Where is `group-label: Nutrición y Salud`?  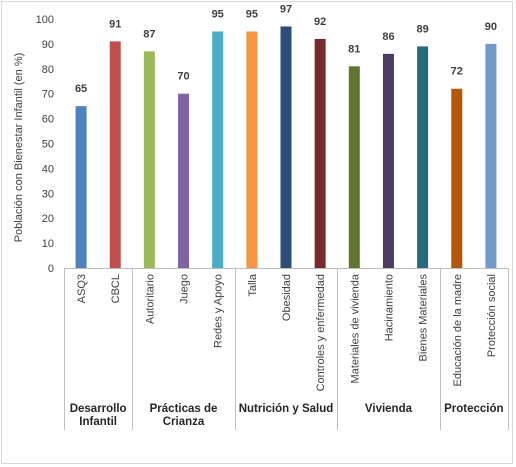
group-label: Nutrición y Salud is located at coordinates (286, 409).